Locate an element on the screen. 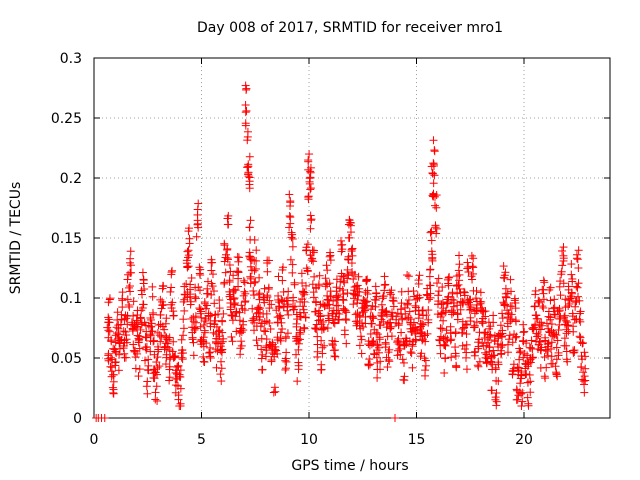  y-tick-label: 0.15 is located at coordinates (66, 239).